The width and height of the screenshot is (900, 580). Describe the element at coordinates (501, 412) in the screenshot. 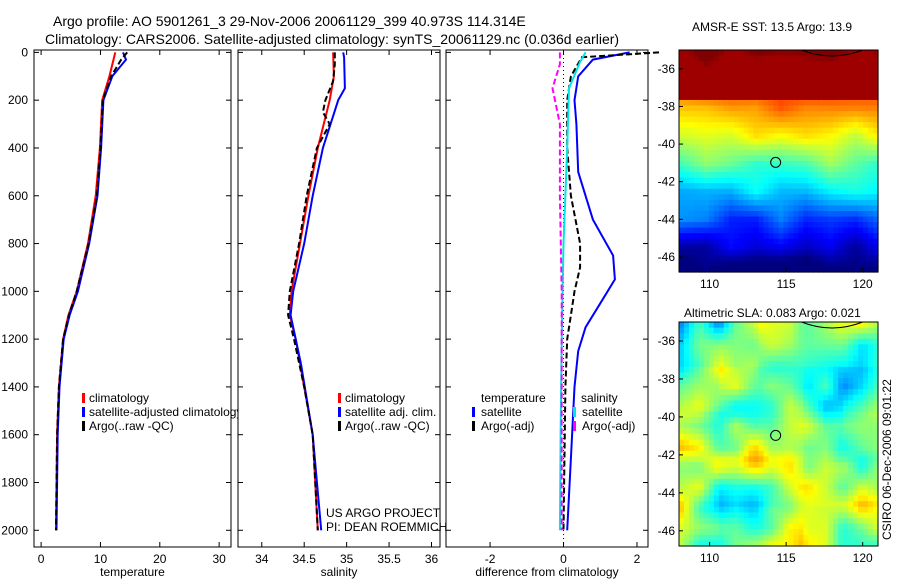

I see `legend-label: satellite` at that location.